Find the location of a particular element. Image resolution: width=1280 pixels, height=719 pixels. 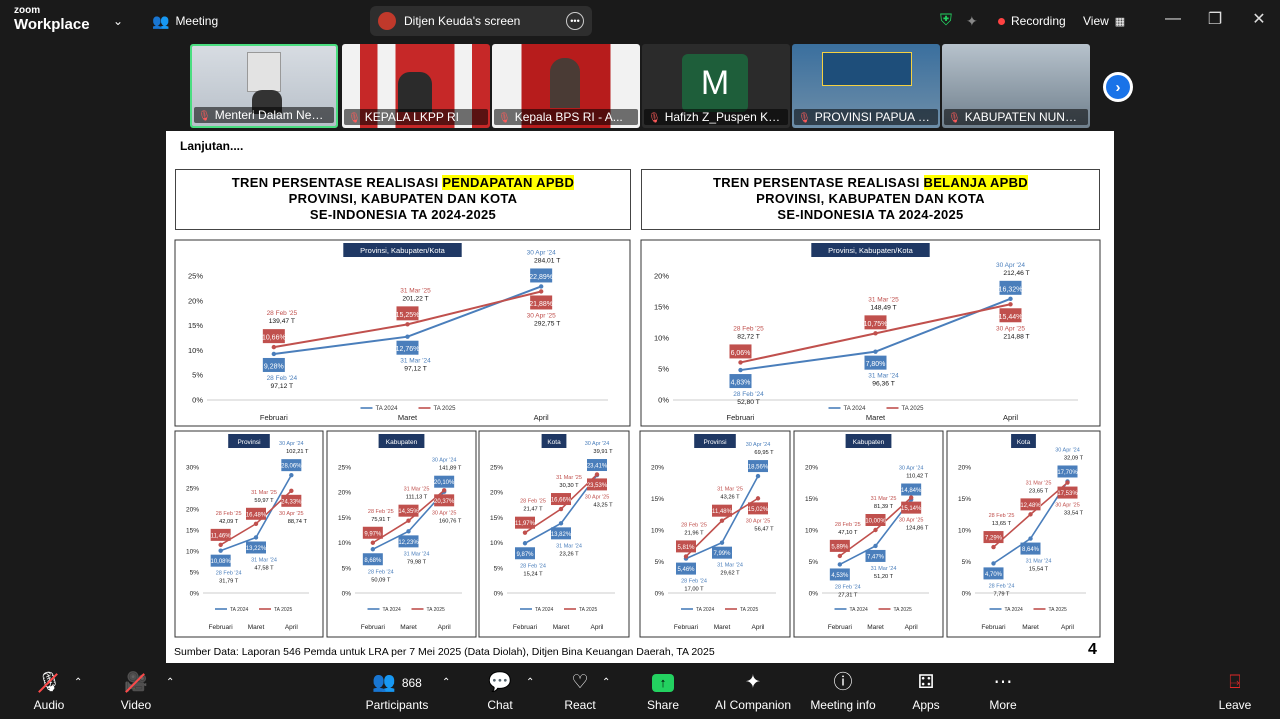

chat-options-caret-icon: ⌃ is located at coordinates (530, 682).